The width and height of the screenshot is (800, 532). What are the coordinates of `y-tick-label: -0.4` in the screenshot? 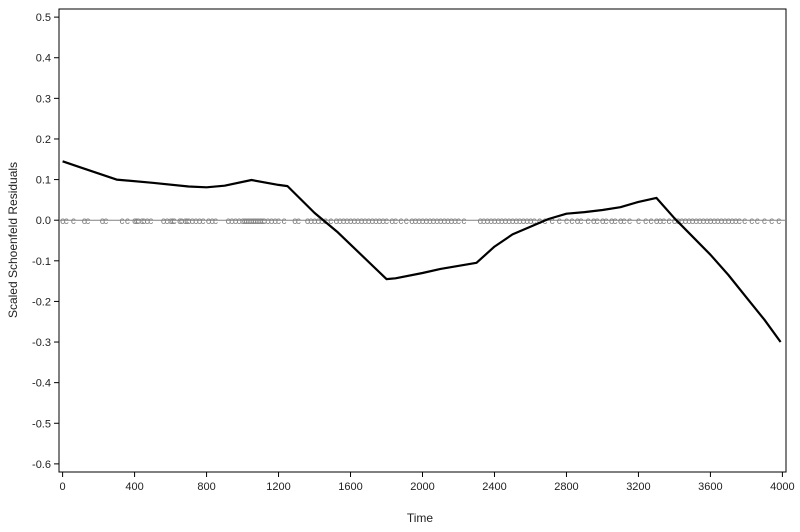 It's located at (41, 384).